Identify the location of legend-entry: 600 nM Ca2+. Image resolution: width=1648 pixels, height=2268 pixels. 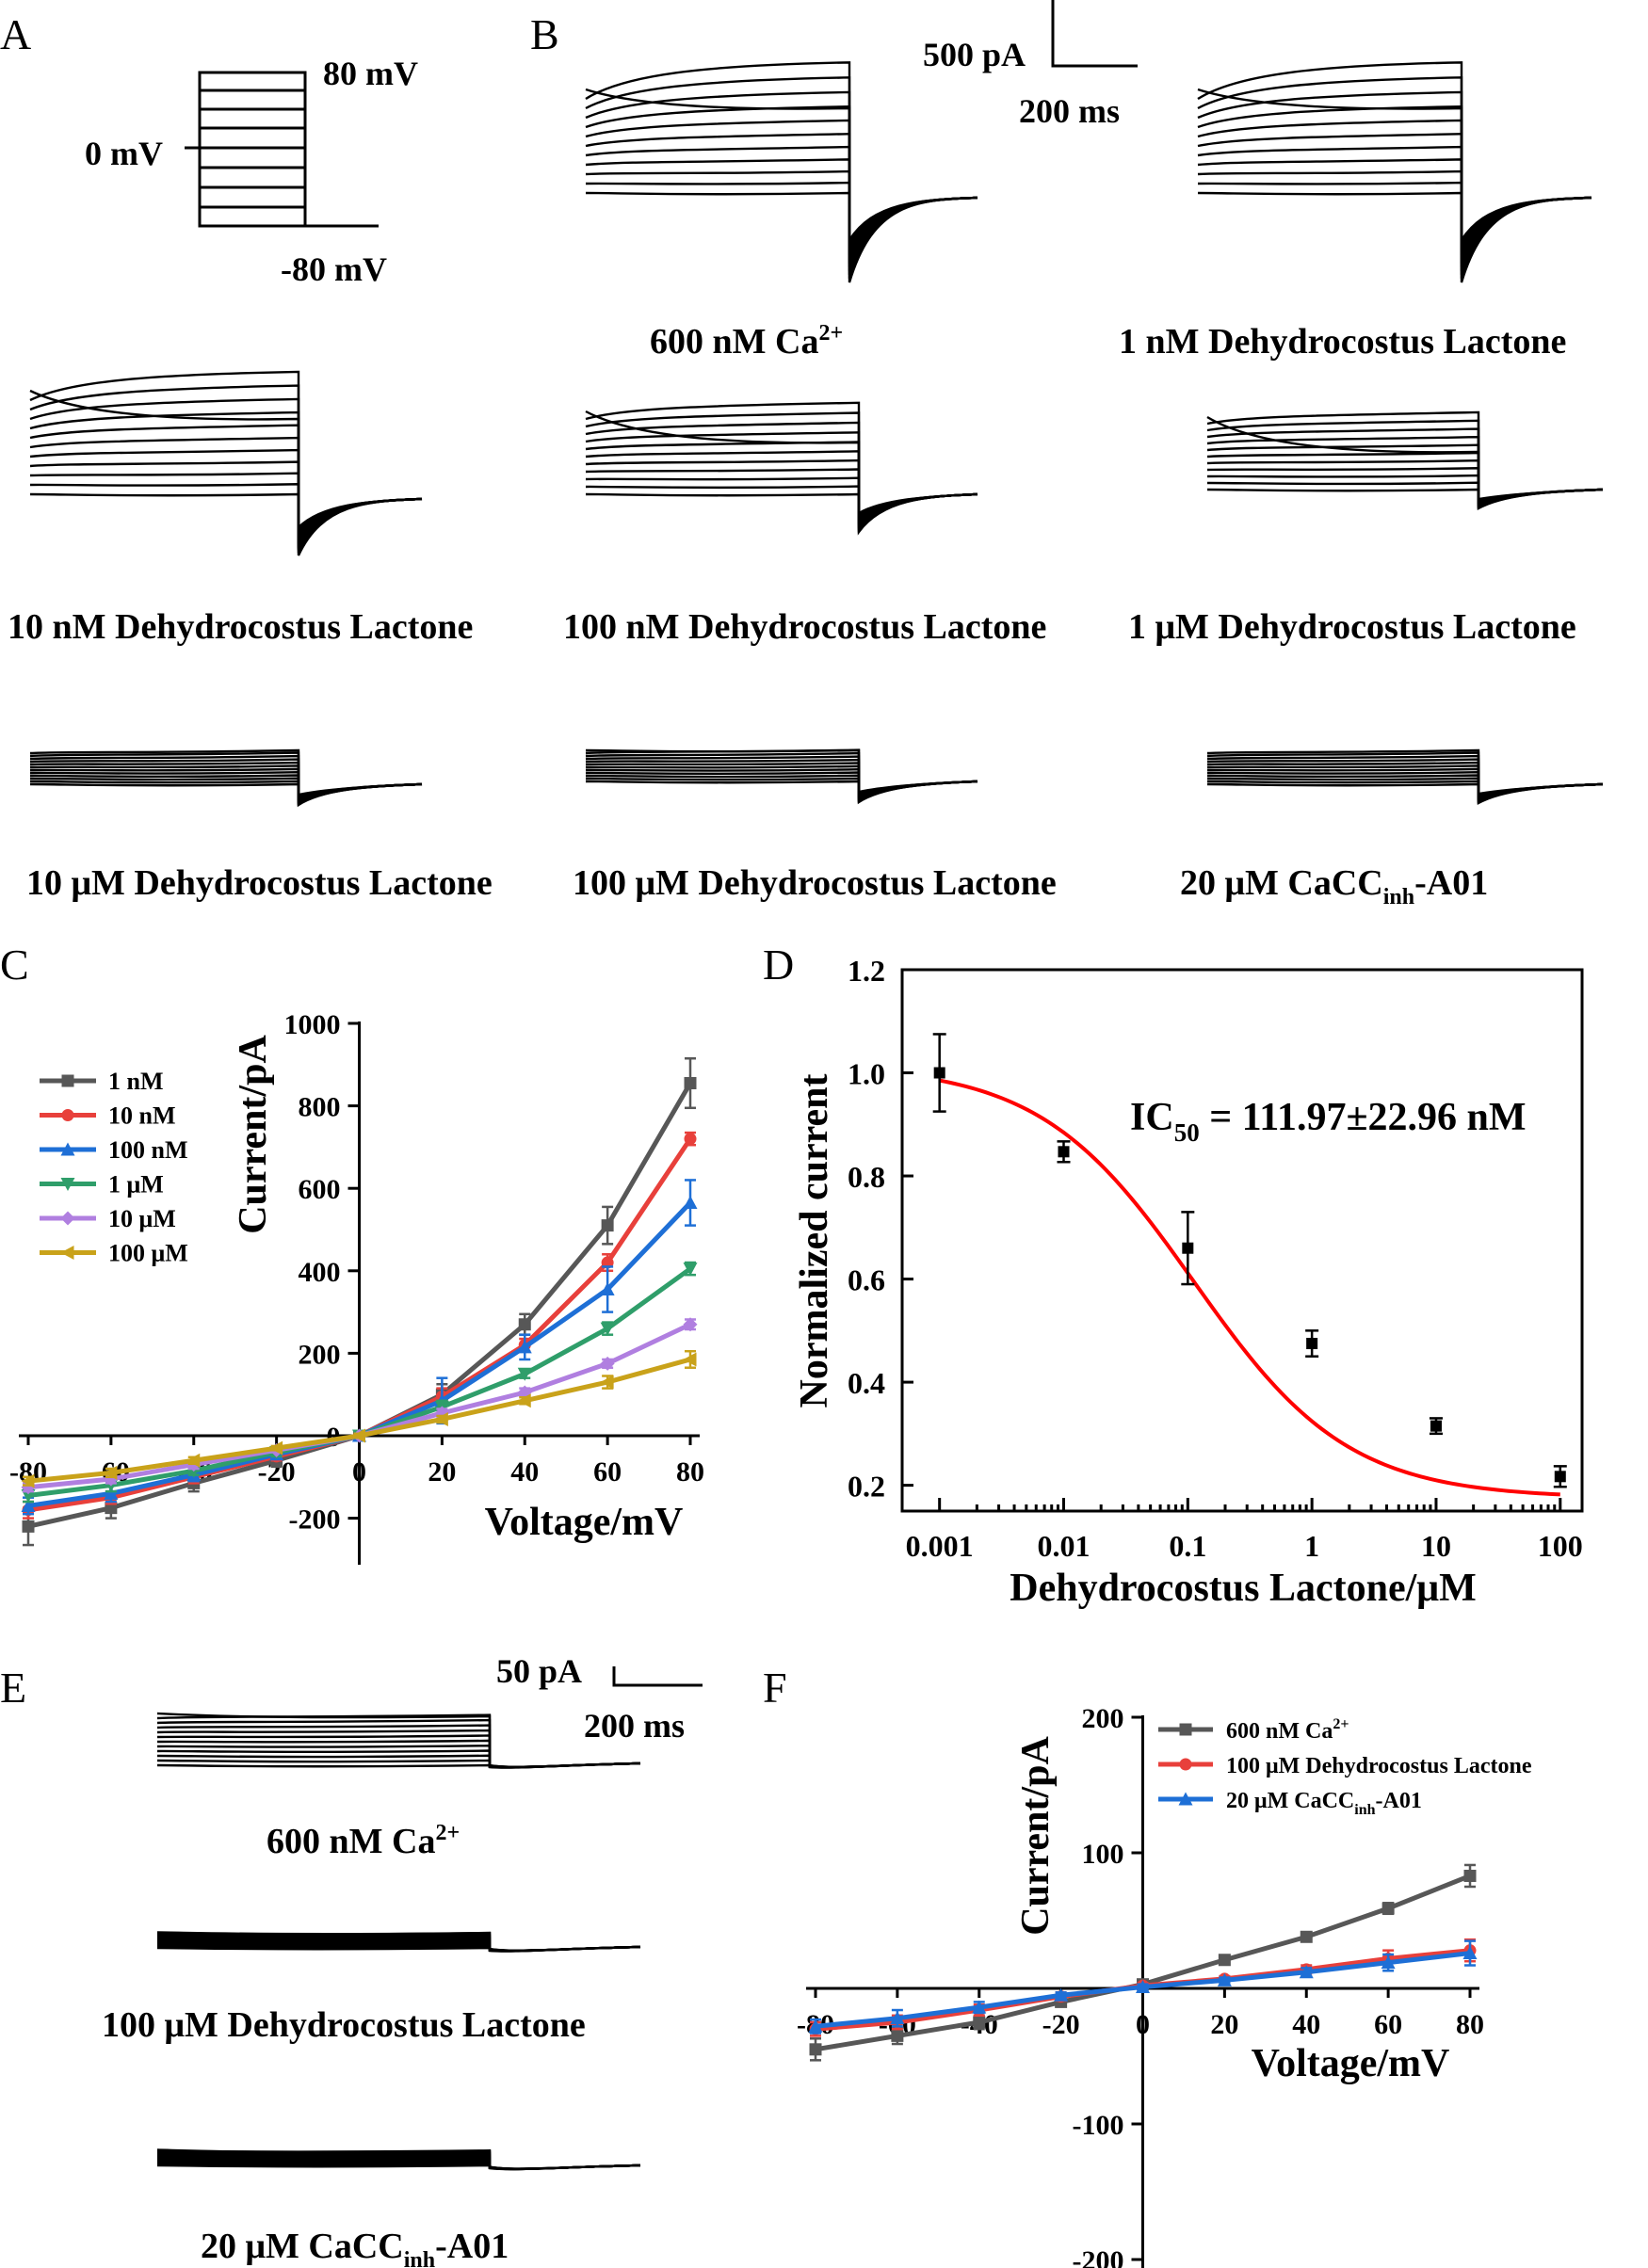
(1253, 1730).